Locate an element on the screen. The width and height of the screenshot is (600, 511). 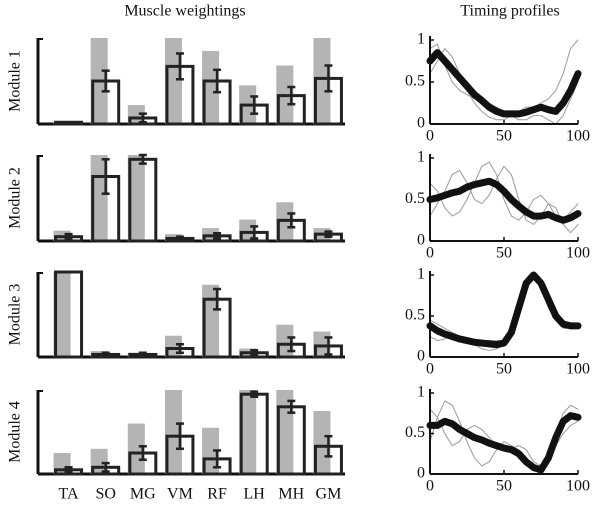
x-tick-label: TA is located at coordinates (69, 494).